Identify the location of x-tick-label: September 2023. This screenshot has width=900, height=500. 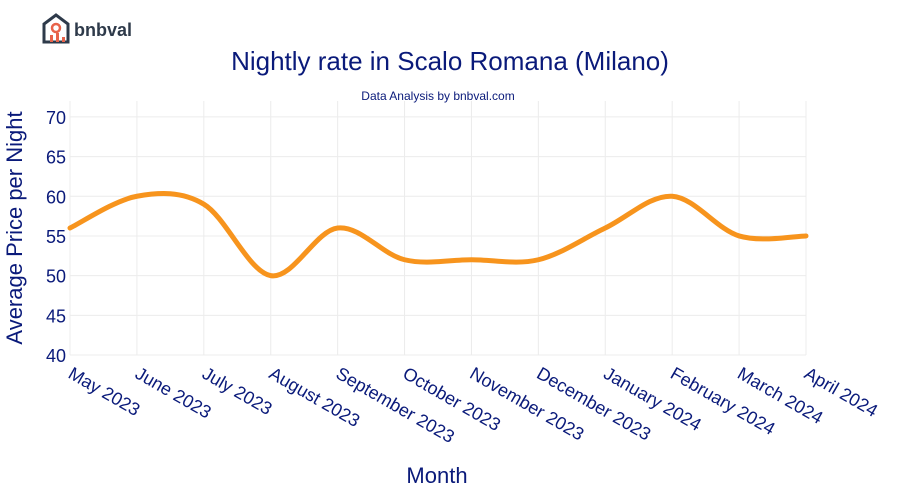
(395, 405).